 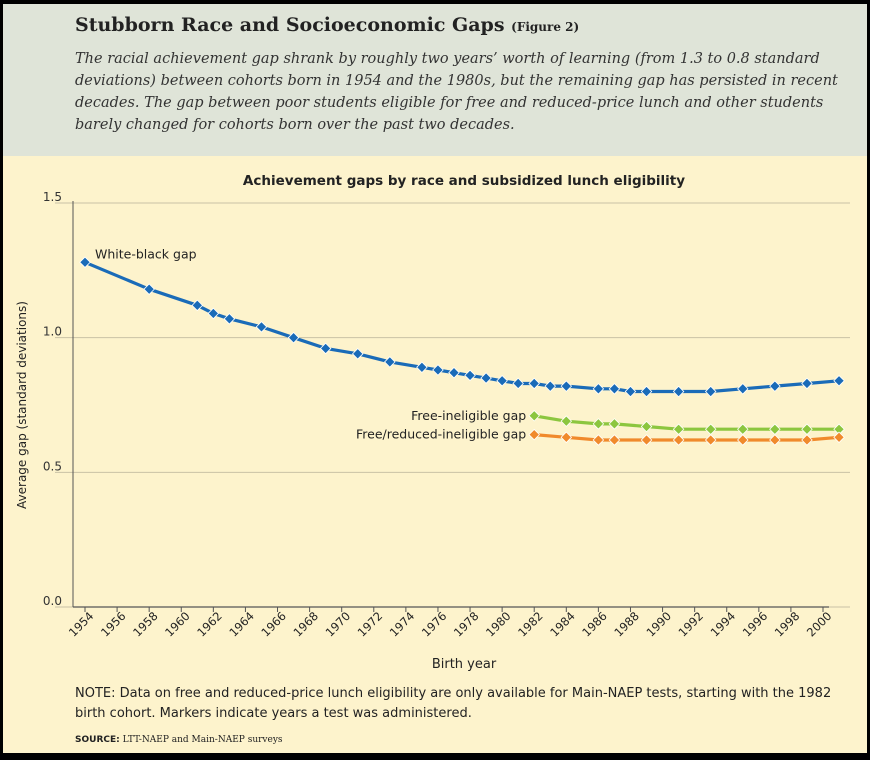 I want to click on x-tick-label: 1984, so click(x=562, y=624).